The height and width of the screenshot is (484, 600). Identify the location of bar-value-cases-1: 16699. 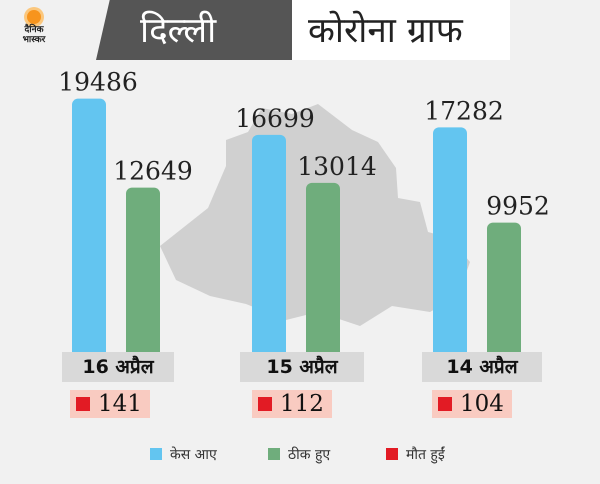
(275, 118).